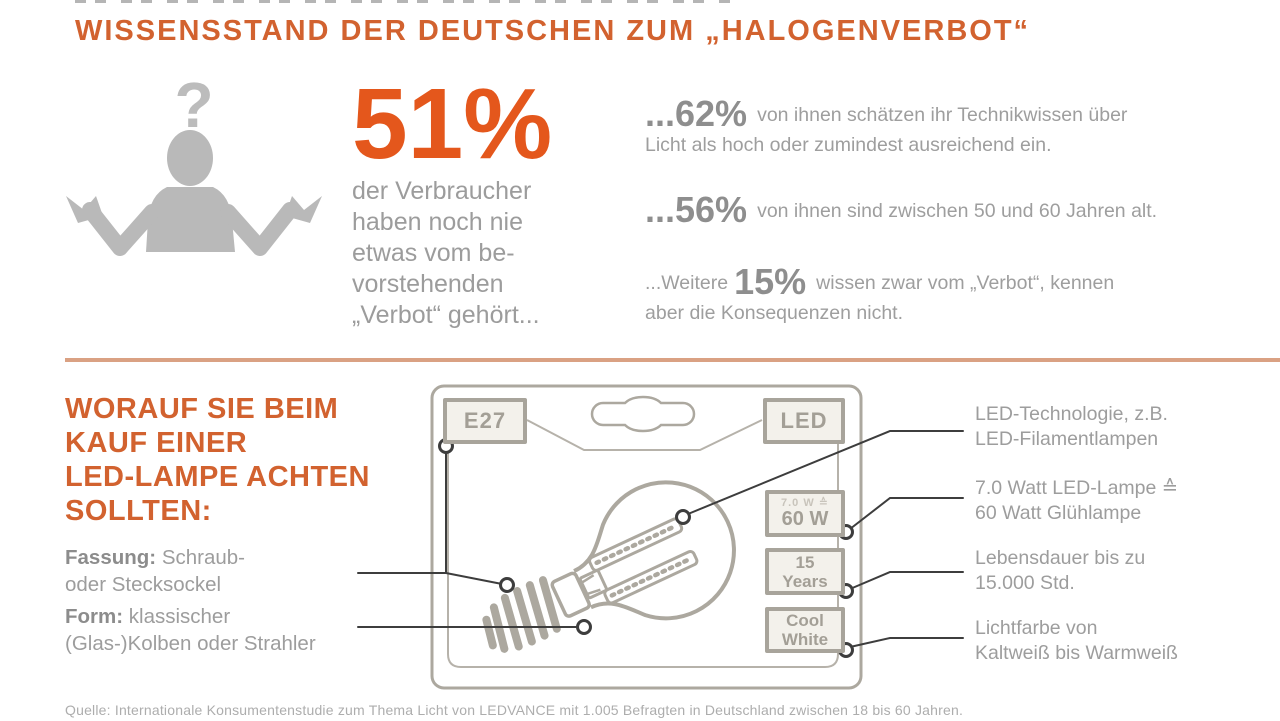 The image size is (1280, 721). I want to click on stat-number: 15%, so click(770, 281).